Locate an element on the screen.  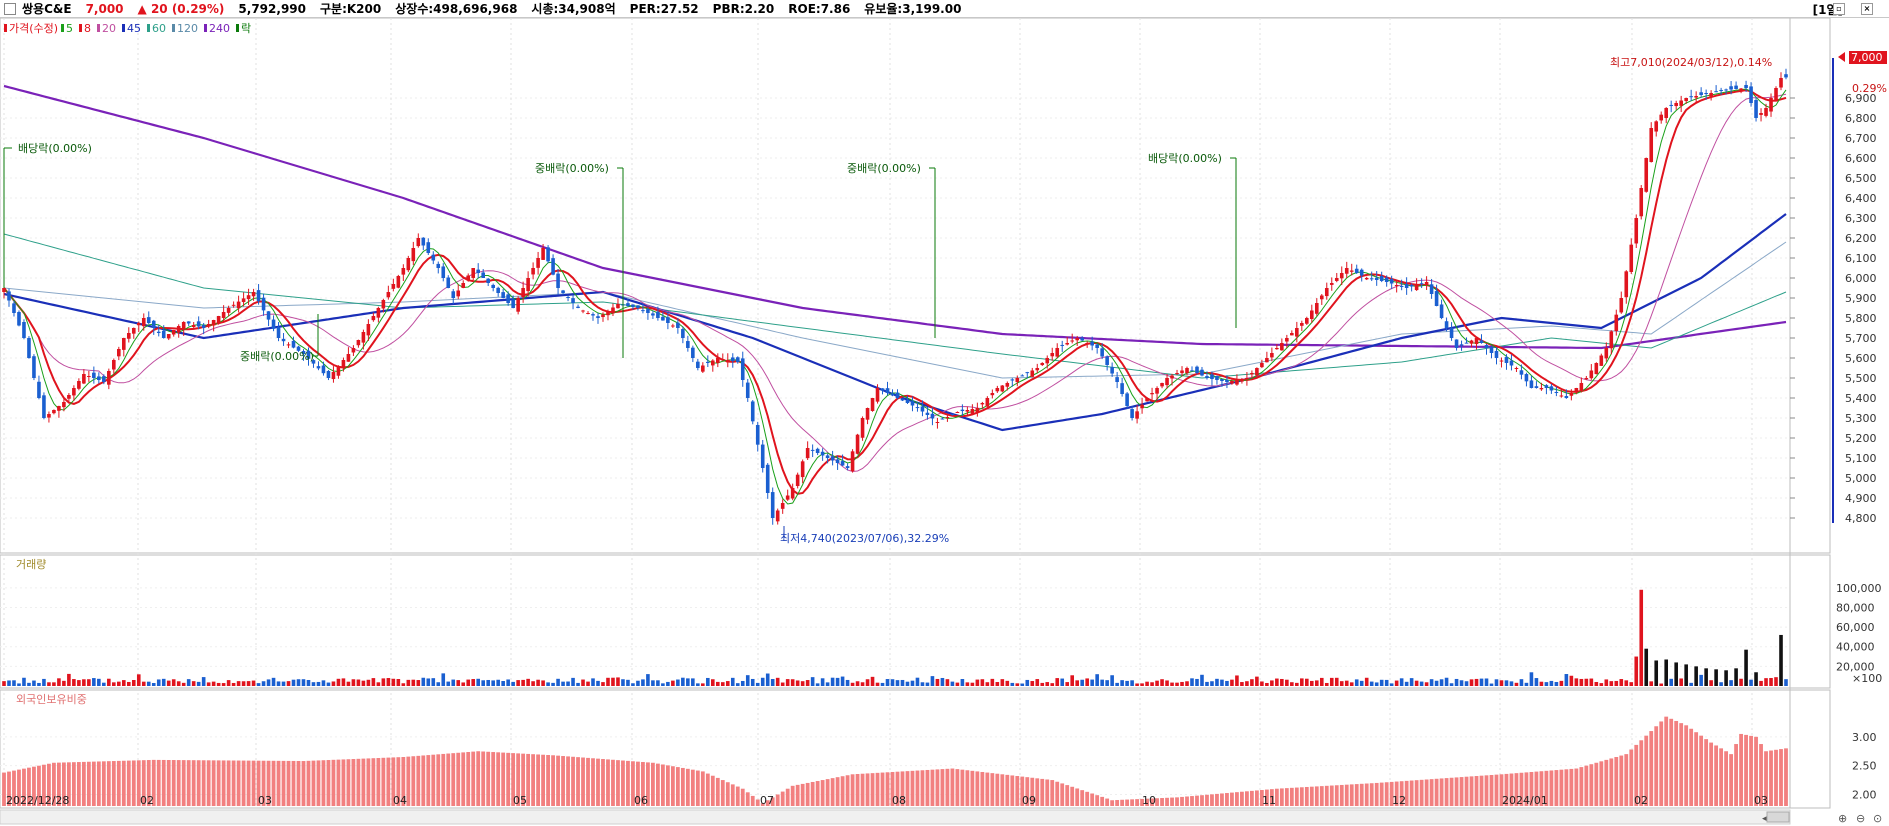
zoom-in-icon: ⊕ is located at coordinates (1842, 818).